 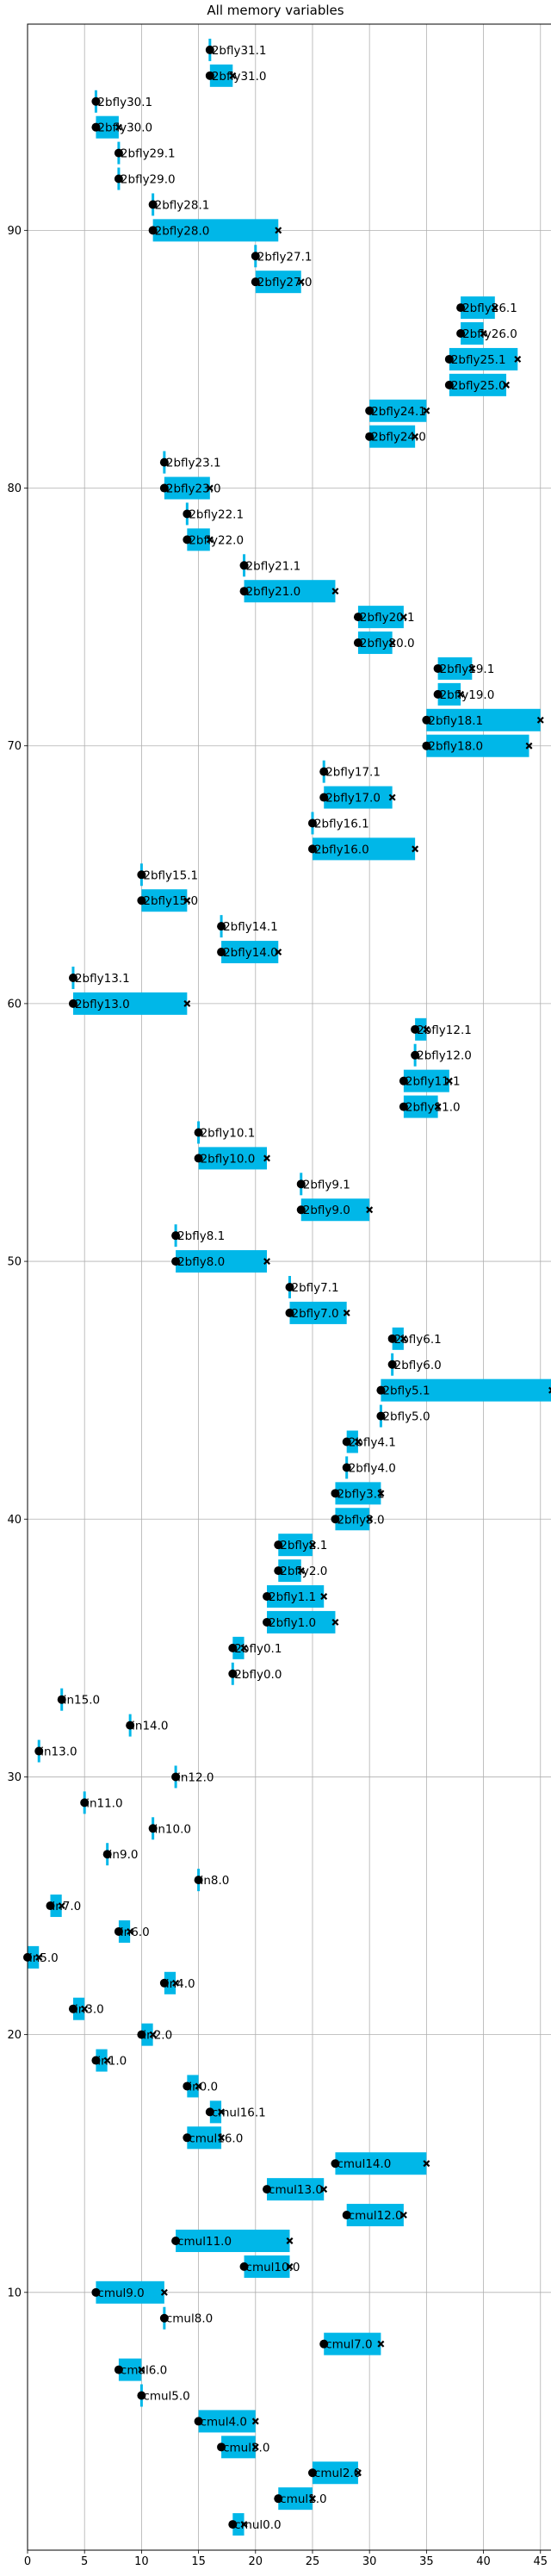 I want to click on bar-label: 2bfly7.1, so click(x=315, y=1288).